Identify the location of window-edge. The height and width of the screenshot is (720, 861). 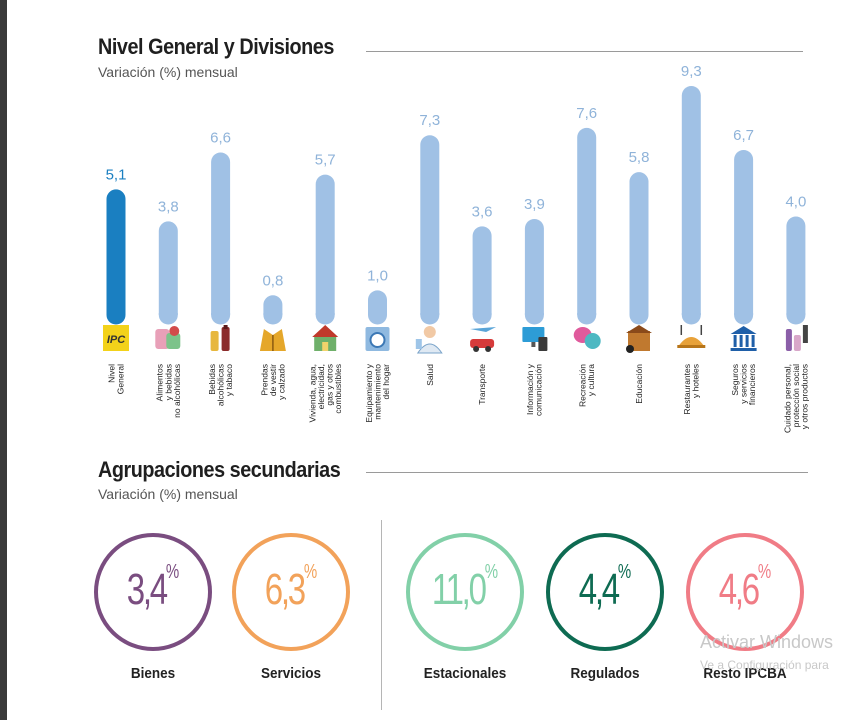
(3, 360).